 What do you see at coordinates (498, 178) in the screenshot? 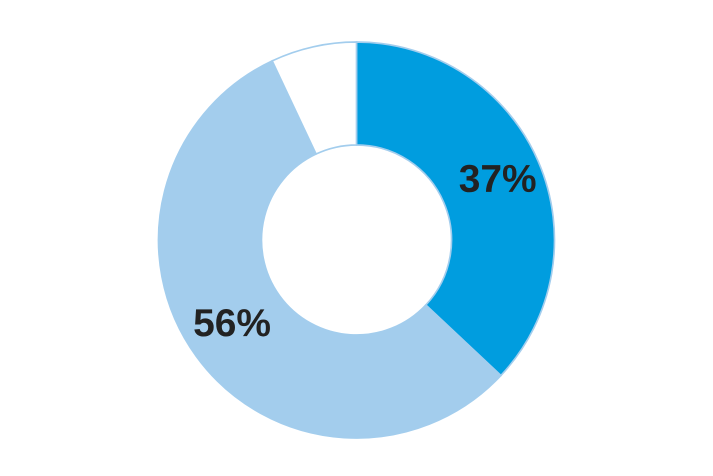
I see `data-label: 37%` at bounding box center [498, 178].